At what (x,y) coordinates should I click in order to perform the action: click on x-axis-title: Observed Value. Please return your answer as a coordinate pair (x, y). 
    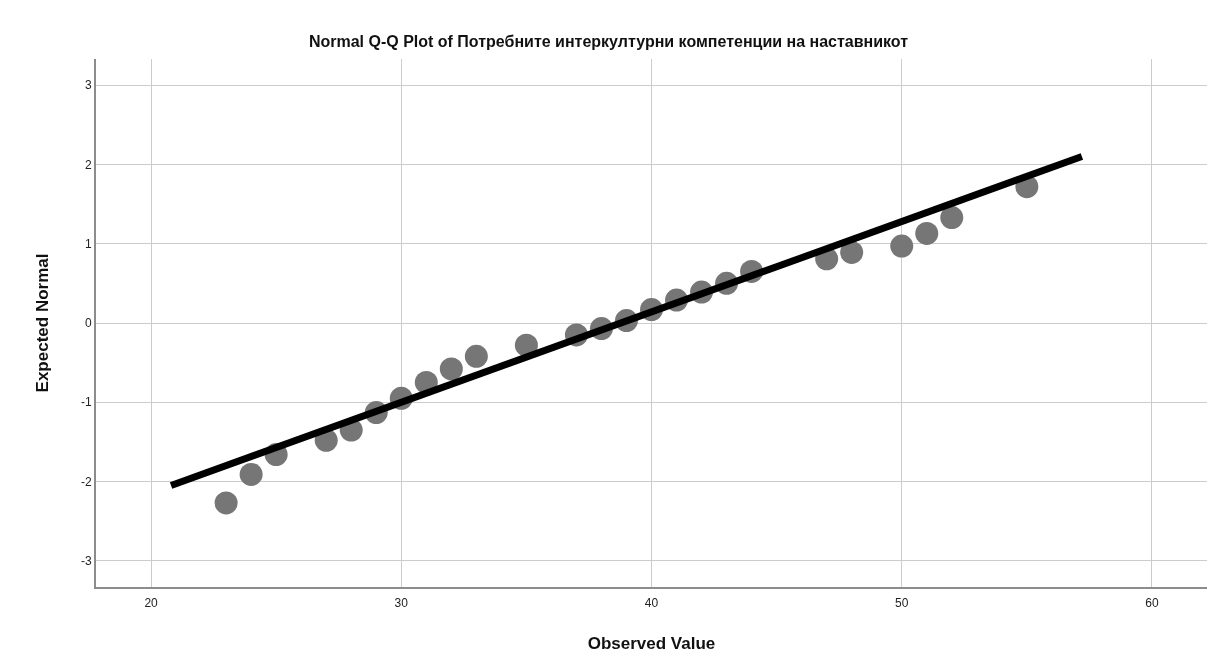
    Looking at the image, I should click on (651, 644).